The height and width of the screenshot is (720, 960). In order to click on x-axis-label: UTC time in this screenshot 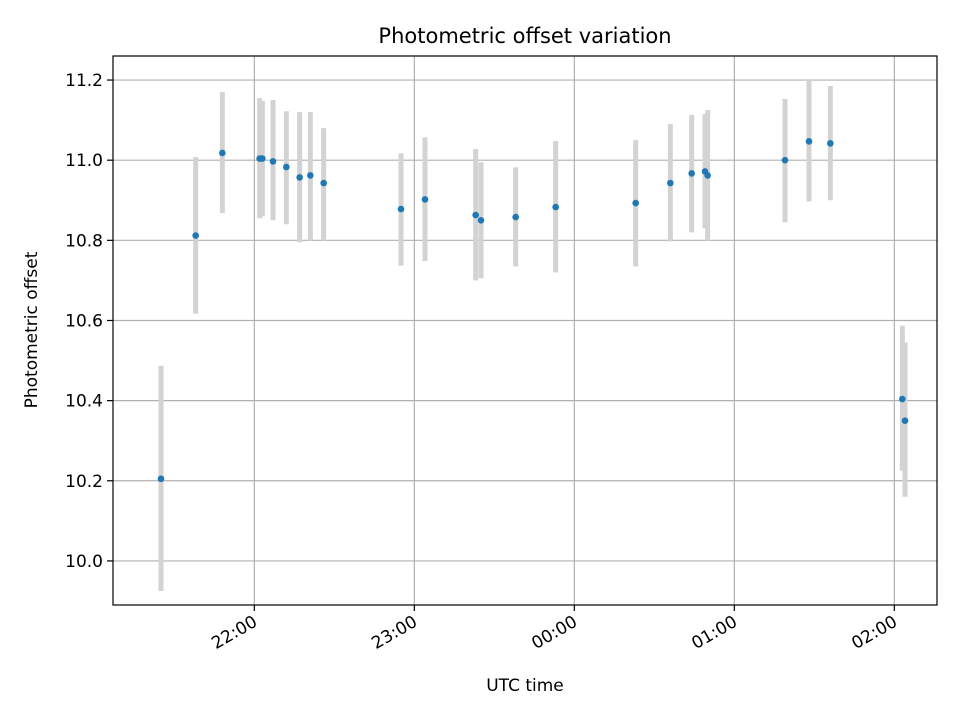, I will do `click(525, 686)`.